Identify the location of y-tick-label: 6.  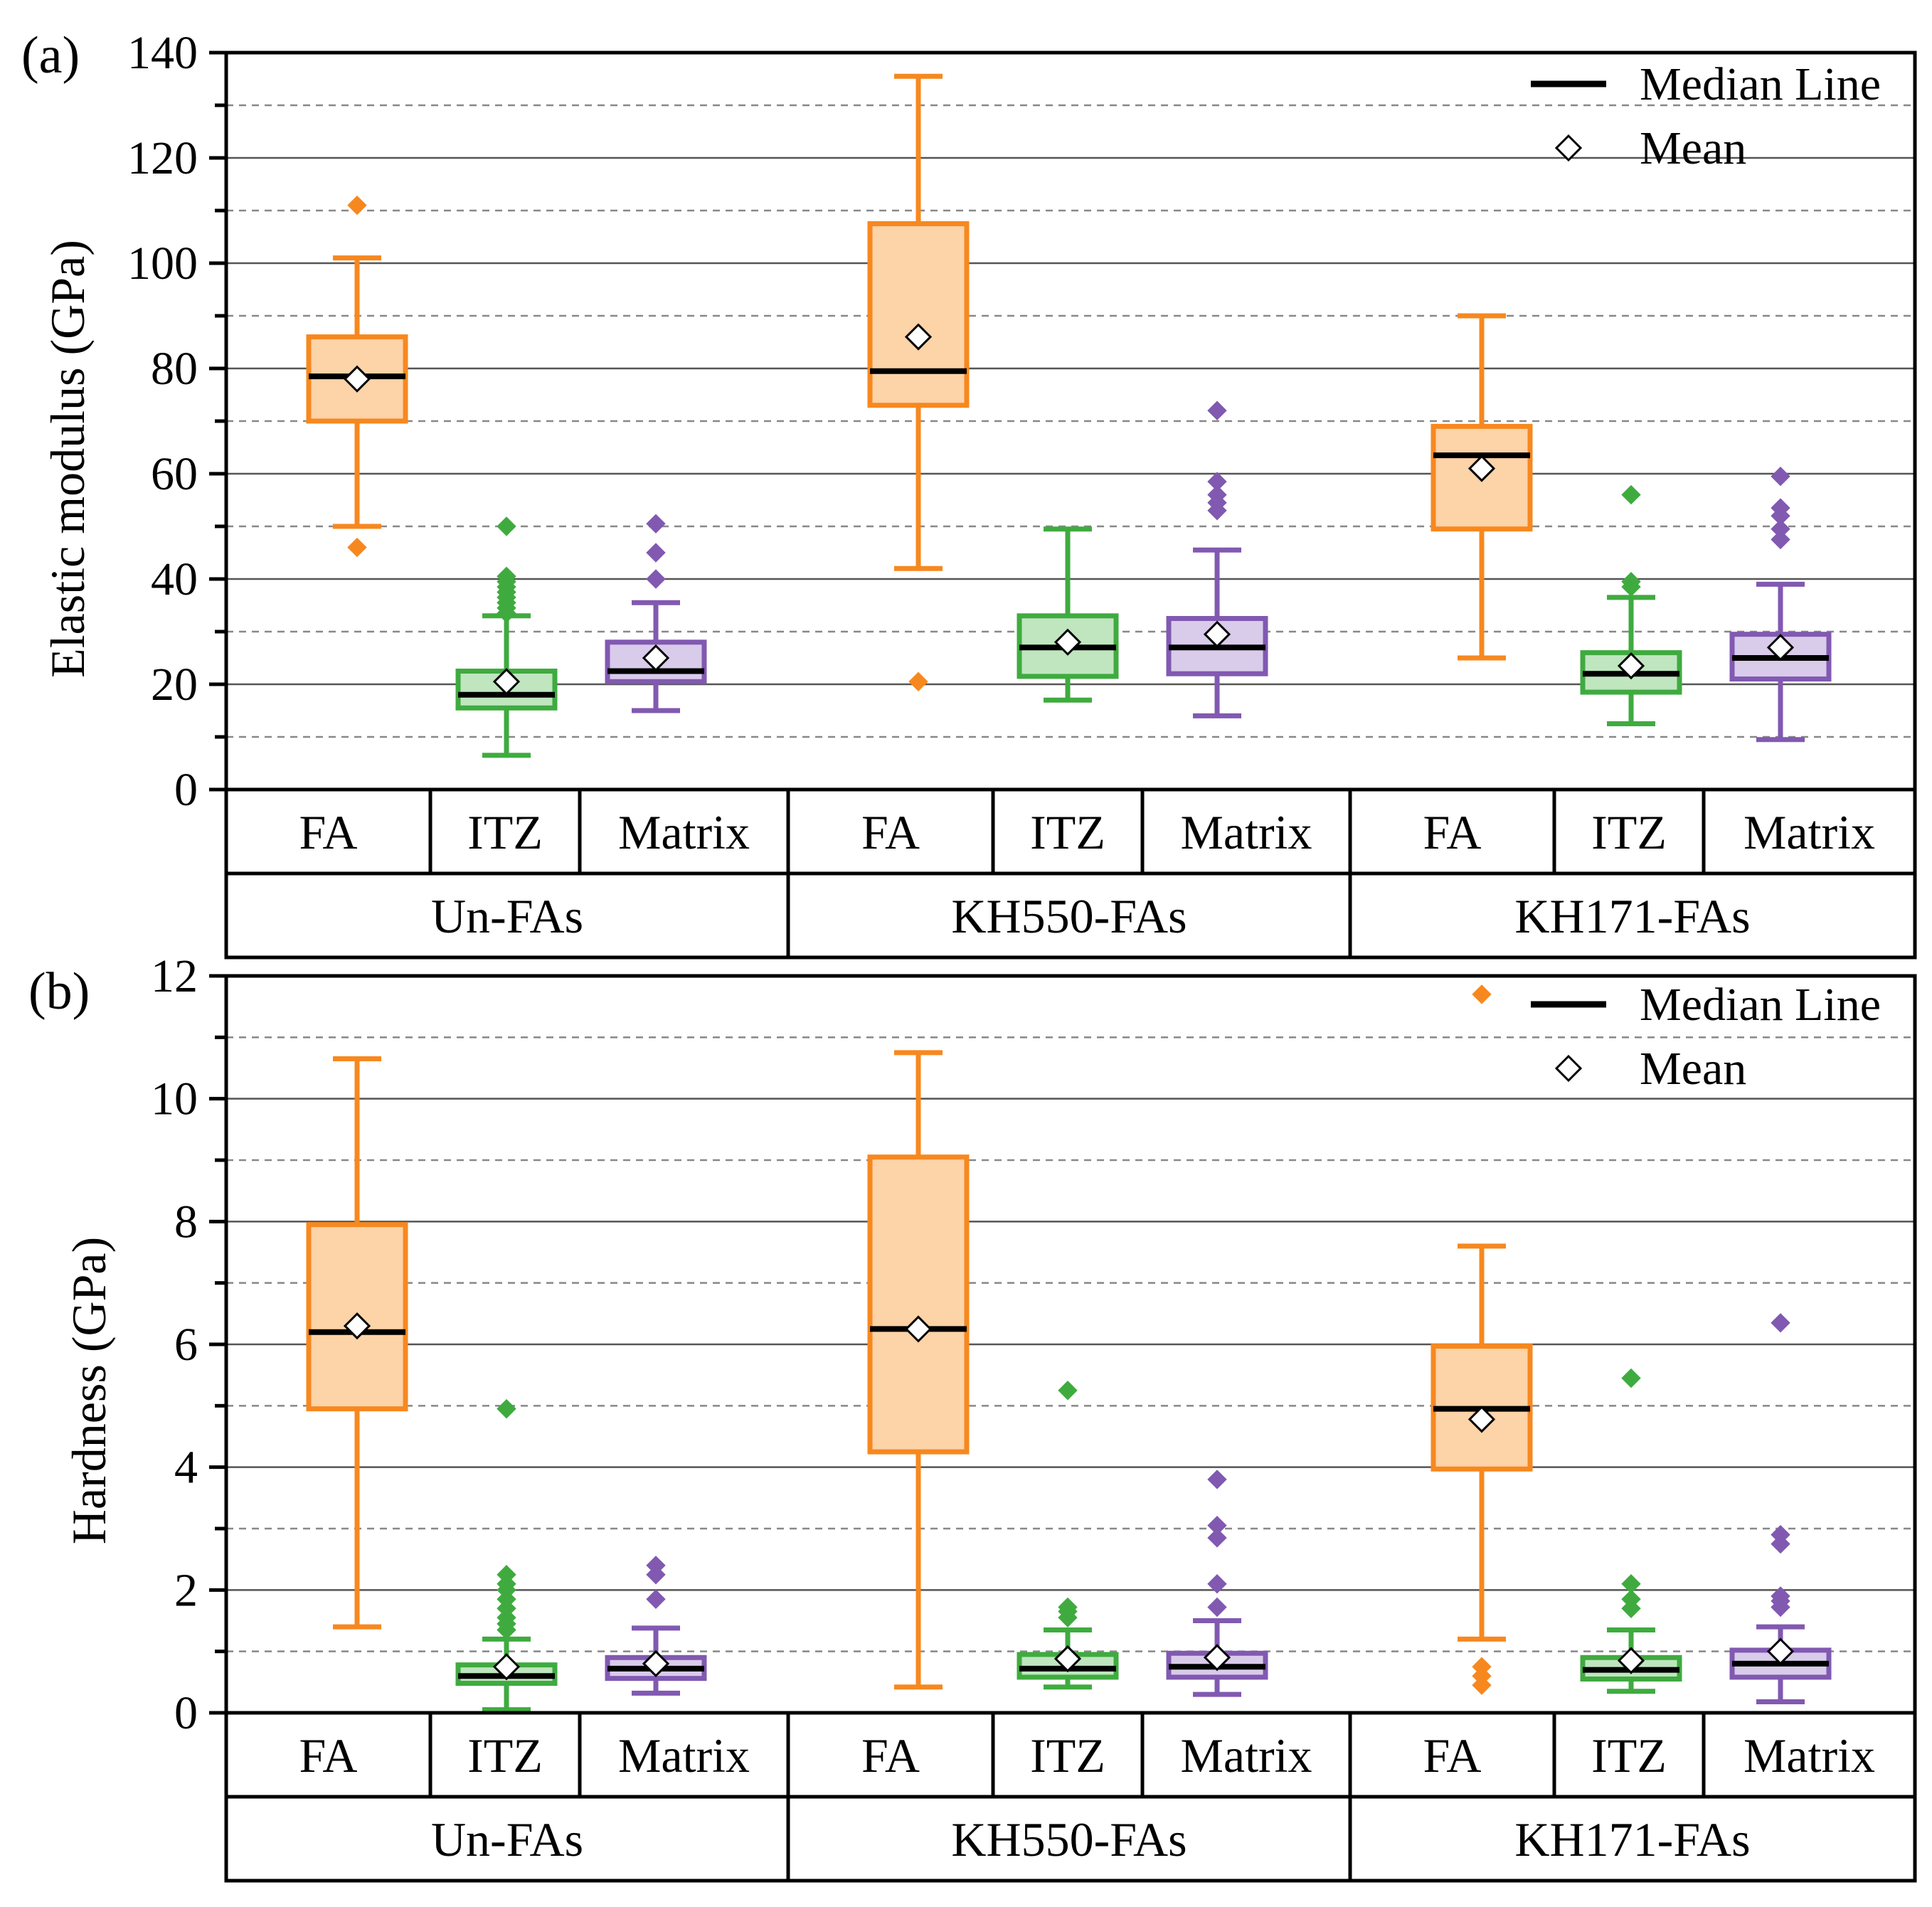
(186, 1345).